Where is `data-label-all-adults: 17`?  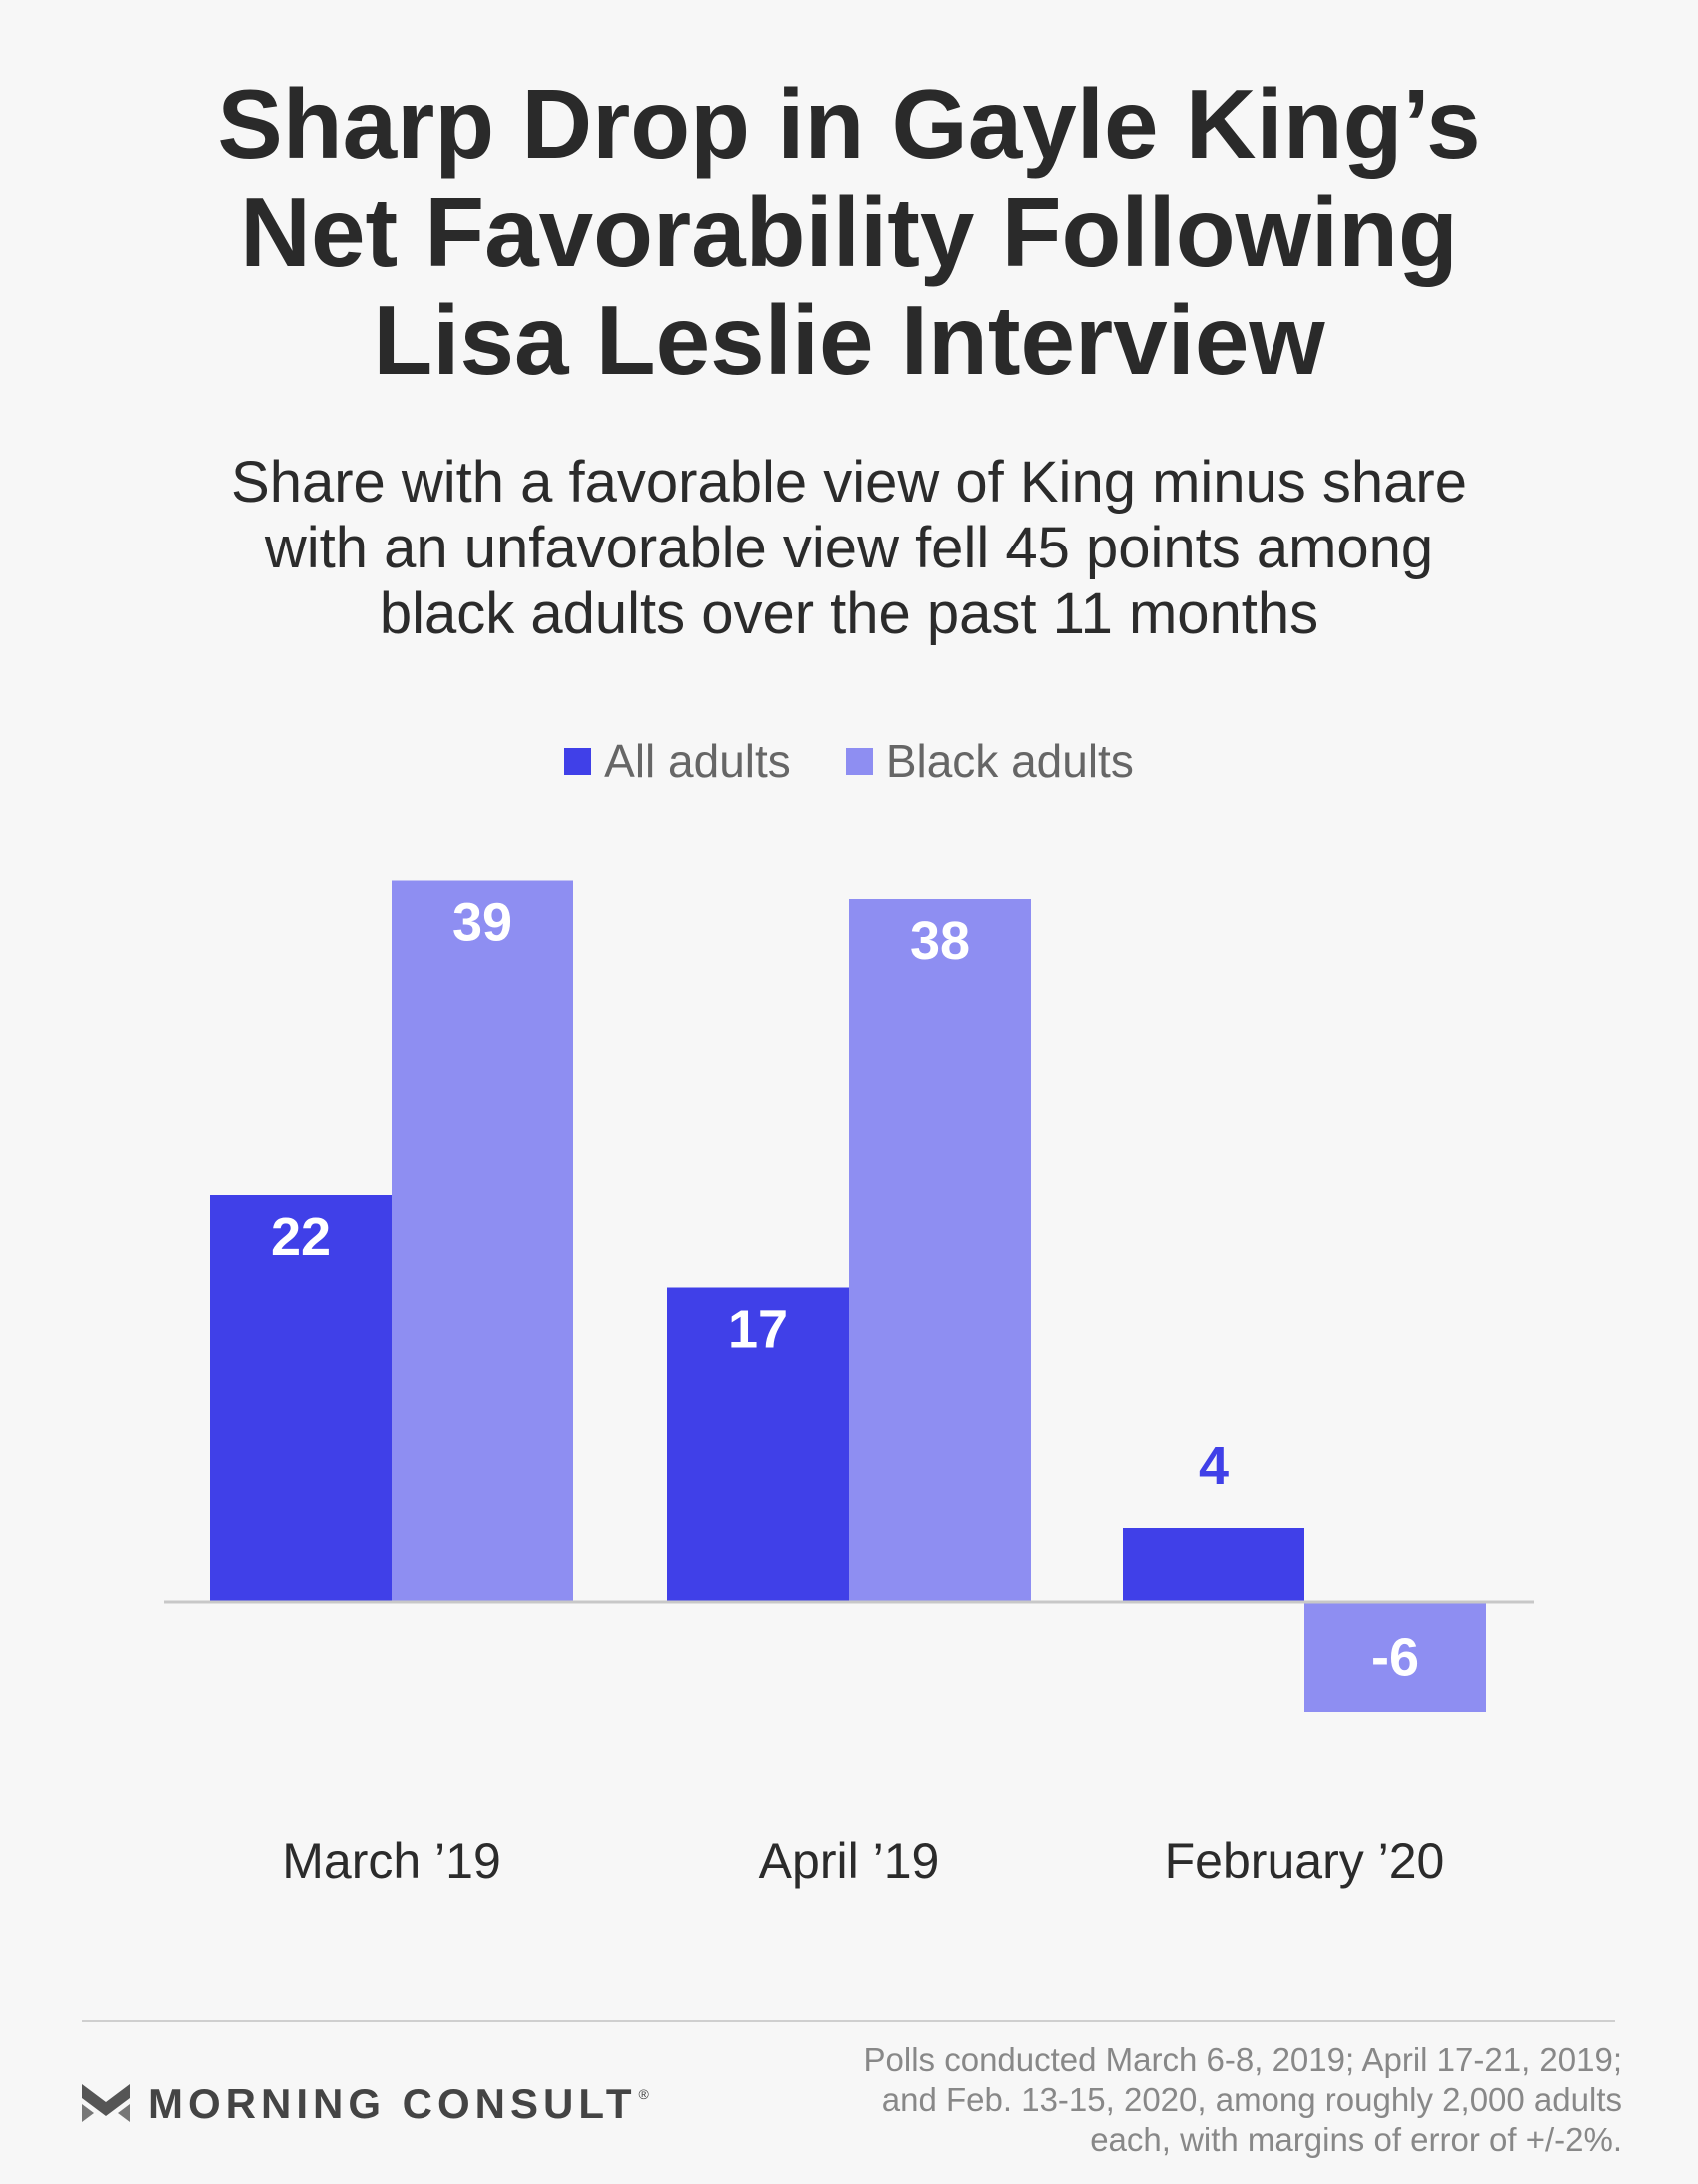 data-label-all-adults: 17 is located at coordinates (758, 1330).